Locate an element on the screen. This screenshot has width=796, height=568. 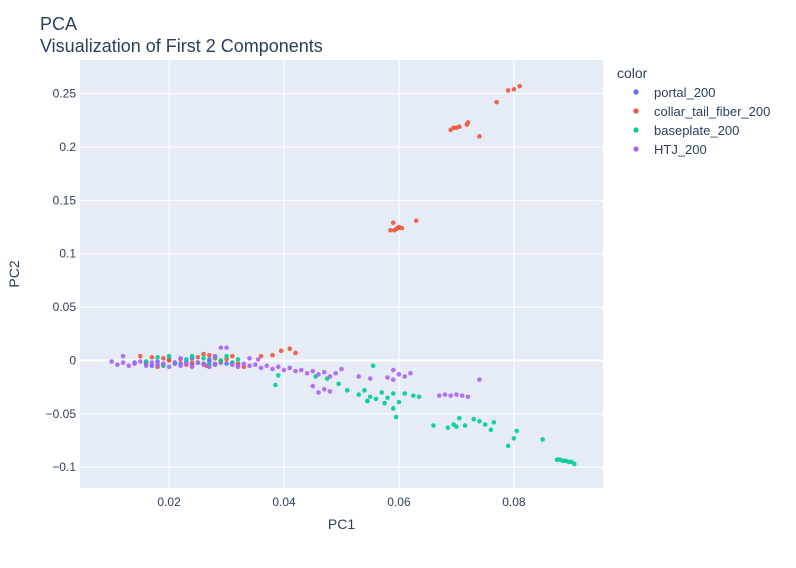
legend-item: portal_200 is located at coordinates (674, 92).